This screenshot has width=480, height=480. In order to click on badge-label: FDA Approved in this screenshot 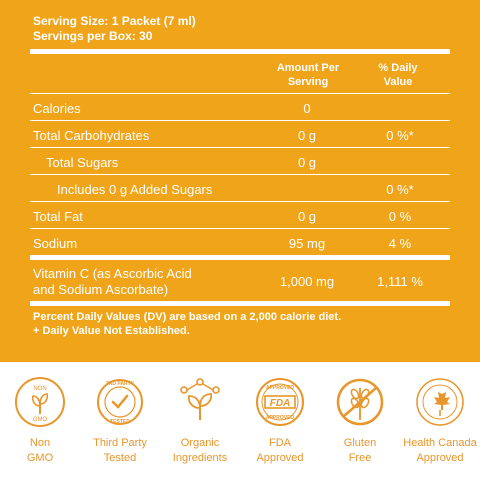, I will do `click(280, 450)`.